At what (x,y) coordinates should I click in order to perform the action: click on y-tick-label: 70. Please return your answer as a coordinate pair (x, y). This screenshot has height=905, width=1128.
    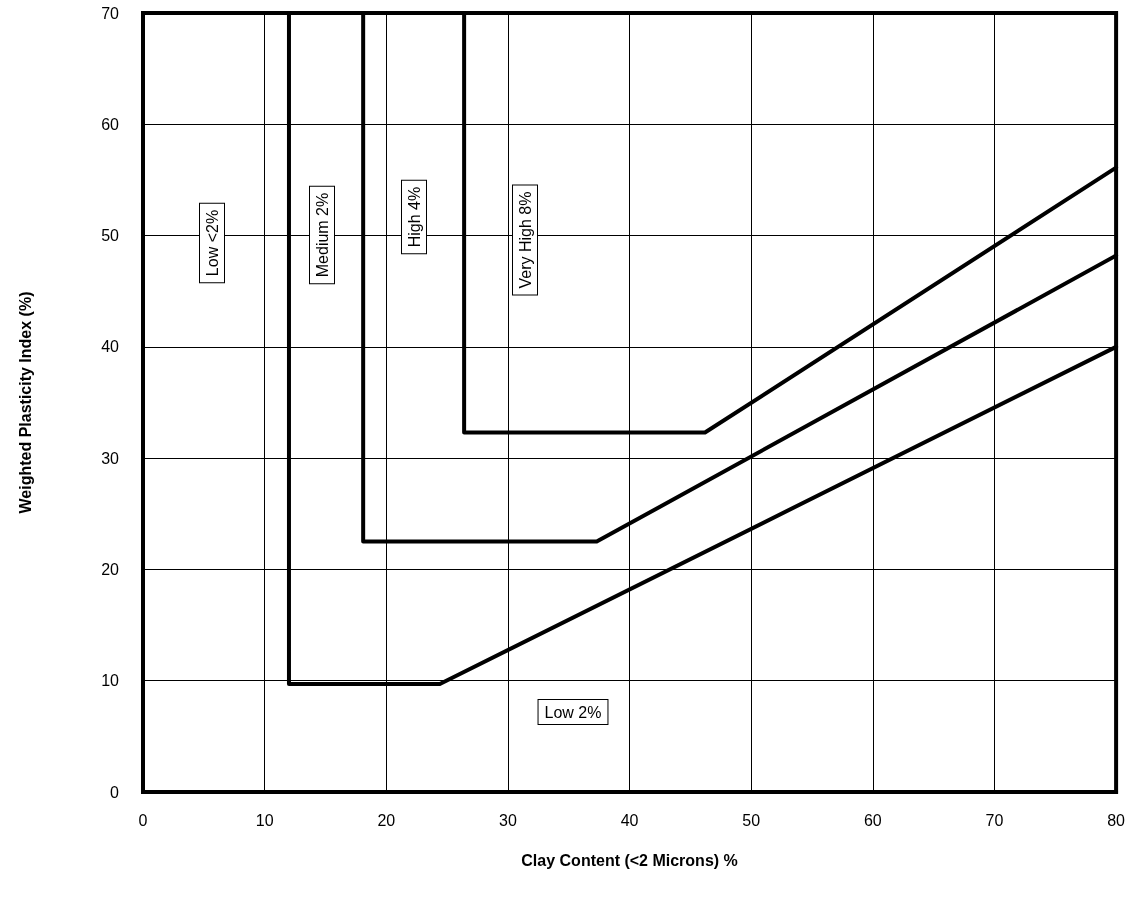
    Looking at the image, I should click on (110, 13).